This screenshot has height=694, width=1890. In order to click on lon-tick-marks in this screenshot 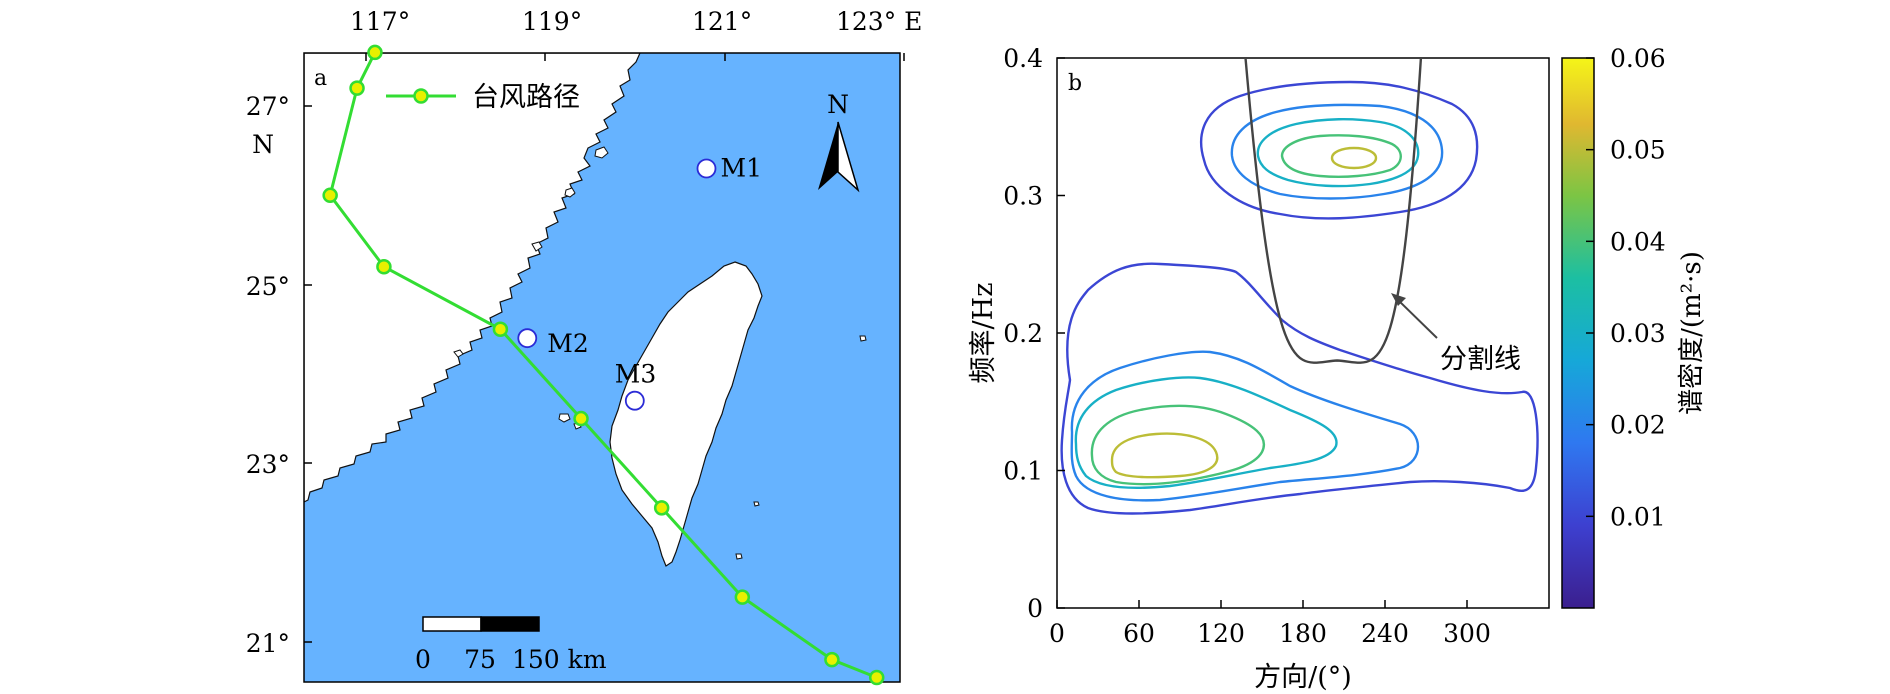, I will do `click(635, 57)`.